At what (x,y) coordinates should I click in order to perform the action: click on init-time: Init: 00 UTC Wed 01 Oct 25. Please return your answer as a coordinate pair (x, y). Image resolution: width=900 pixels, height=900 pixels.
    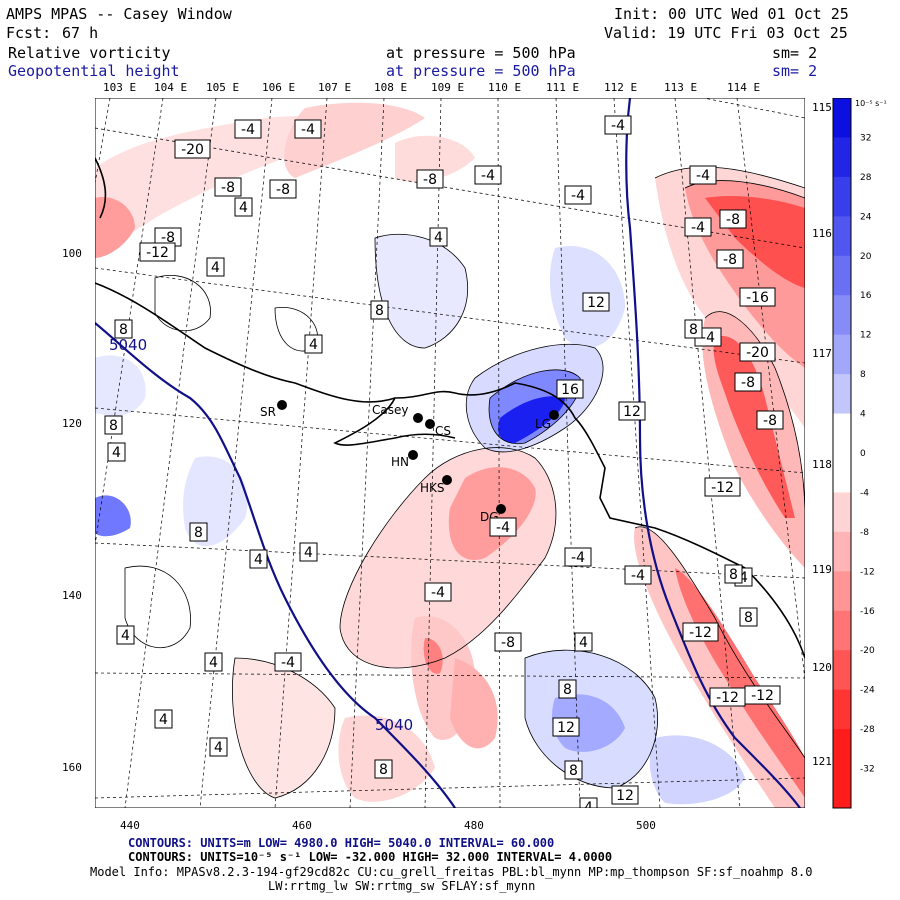
    Looking at the image, I should click on (731, 14).